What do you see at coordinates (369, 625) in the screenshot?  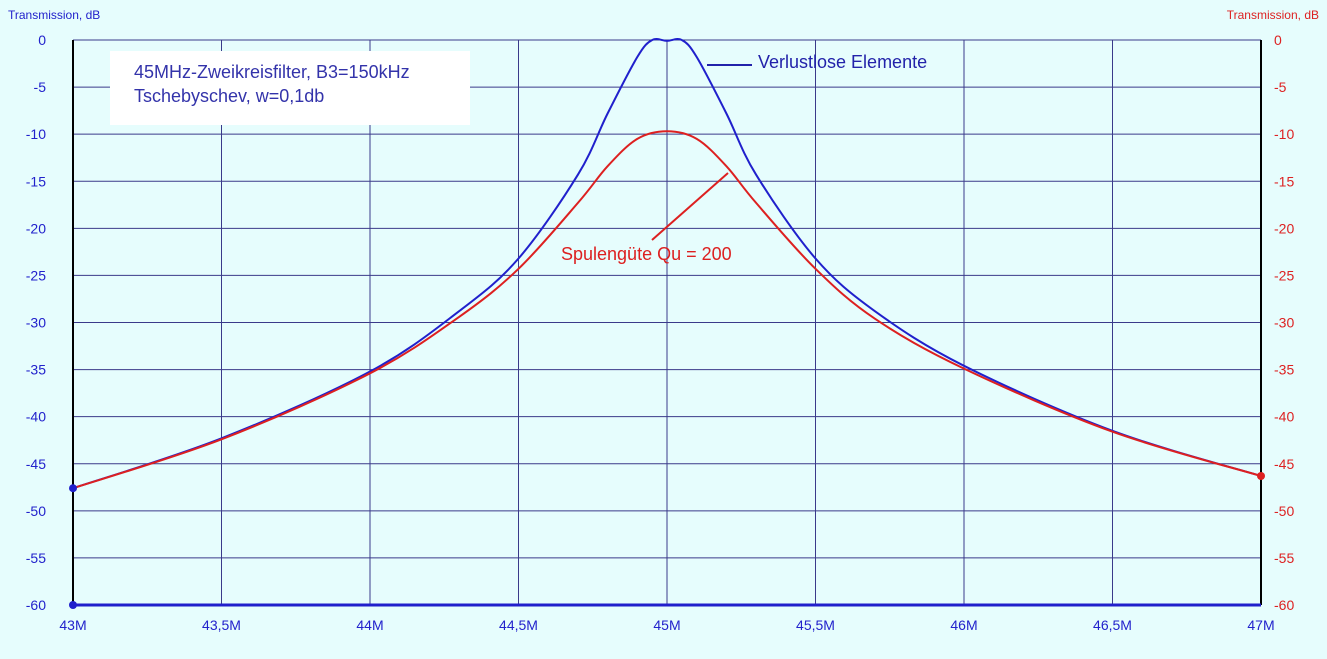 I see `x-tick-label: 44M` at bounding box center [369, 625].